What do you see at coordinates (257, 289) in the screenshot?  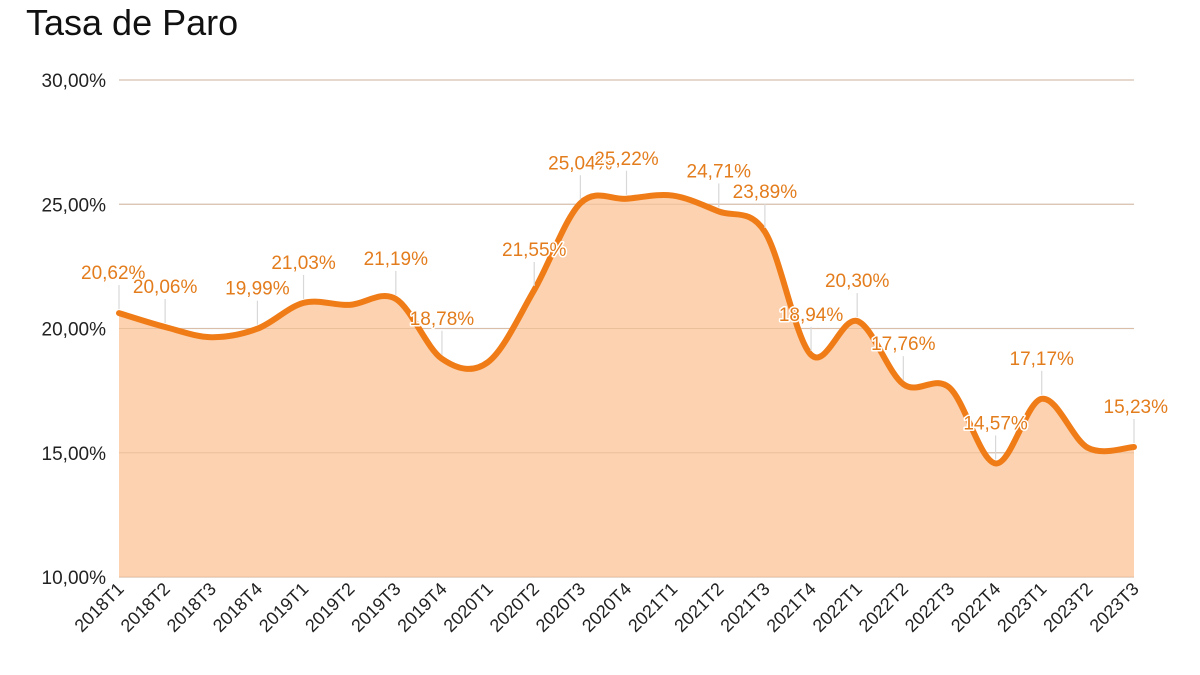 I see `data-label: 19,99%` at bounding box center [257, 289].